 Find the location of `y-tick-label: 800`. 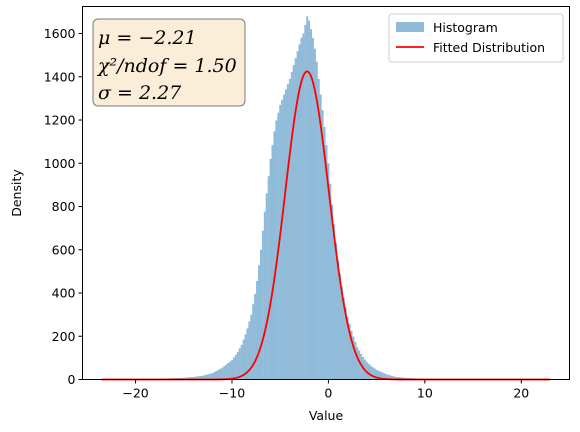

y-tick-label: 800 is located at coordinates (64, 206).